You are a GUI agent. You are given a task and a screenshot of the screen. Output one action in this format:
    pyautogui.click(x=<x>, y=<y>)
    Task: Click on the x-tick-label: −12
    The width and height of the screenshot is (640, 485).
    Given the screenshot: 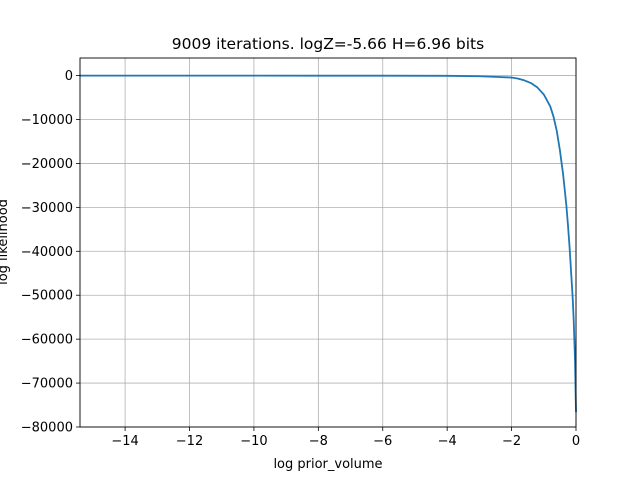 What is the action you would take?
    pyautogui.click(x=189, y=441)
    